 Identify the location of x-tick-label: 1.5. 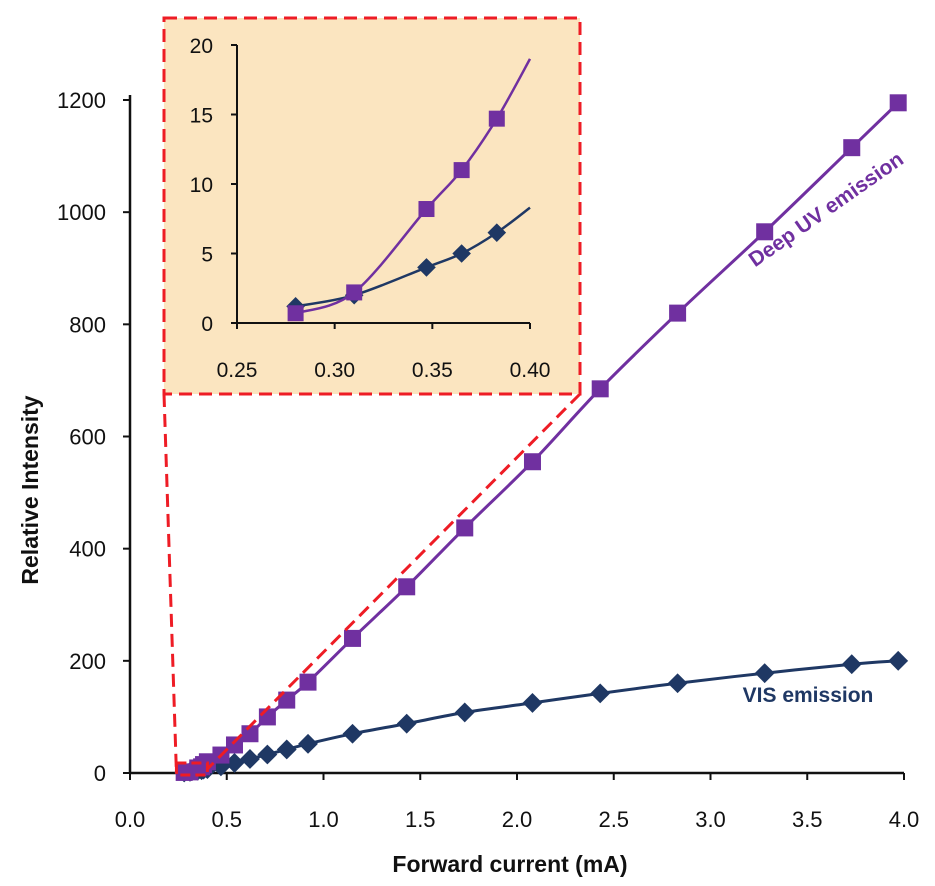
(420, 819).